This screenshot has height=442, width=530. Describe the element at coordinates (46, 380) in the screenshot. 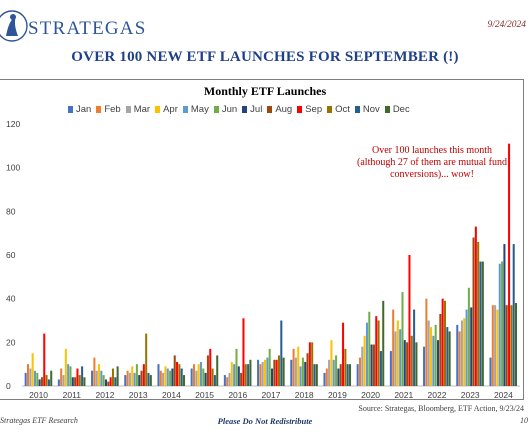

I see `bar-oct-2010` at that location.